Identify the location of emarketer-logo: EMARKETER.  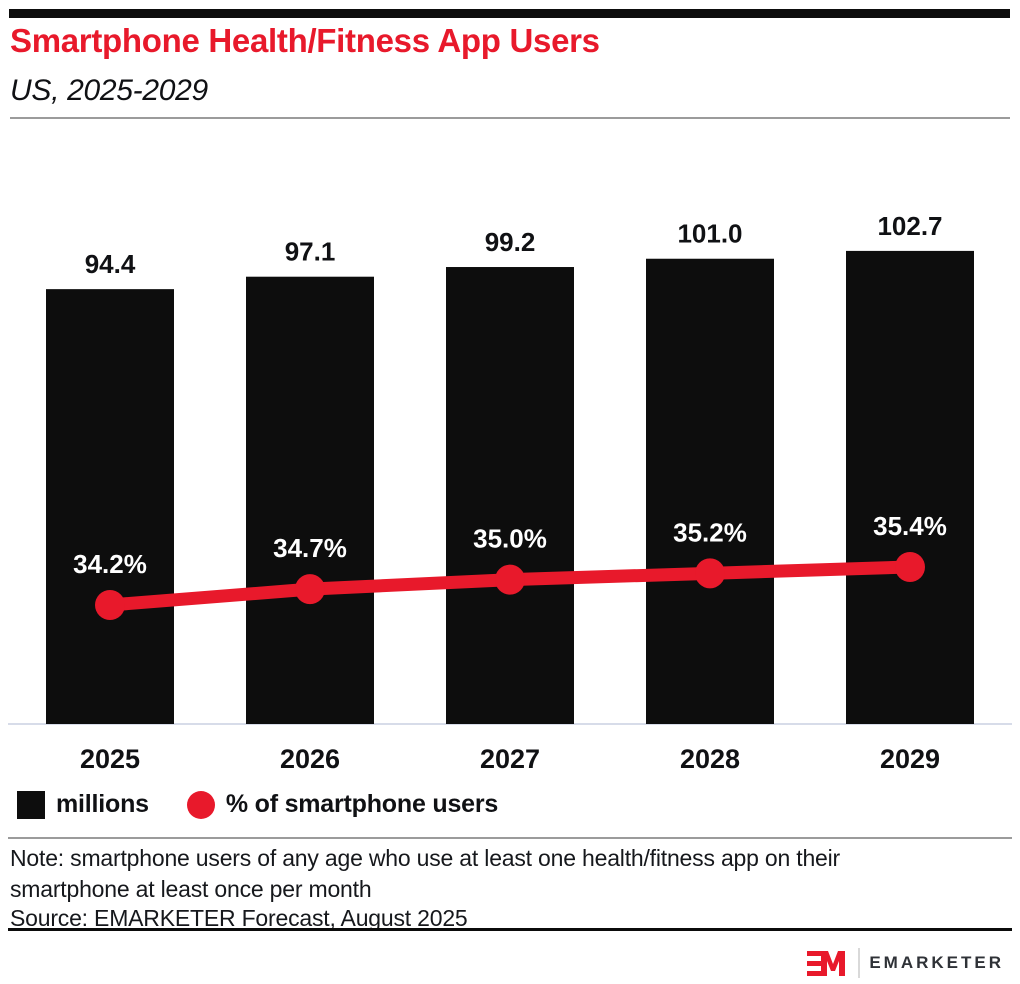
(905, 963).